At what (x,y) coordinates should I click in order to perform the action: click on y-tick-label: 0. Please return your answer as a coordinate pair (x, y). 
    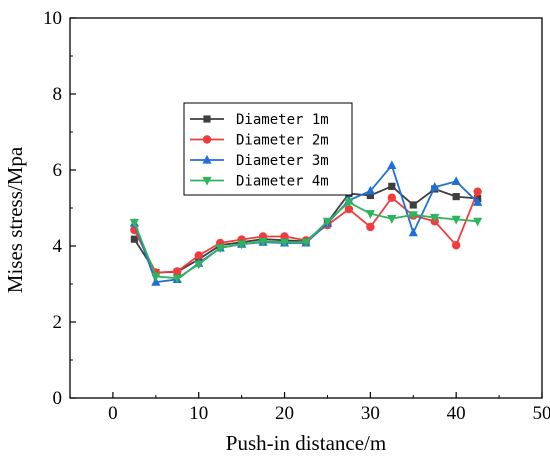
    Looking at the image, I should click on (58, 398).